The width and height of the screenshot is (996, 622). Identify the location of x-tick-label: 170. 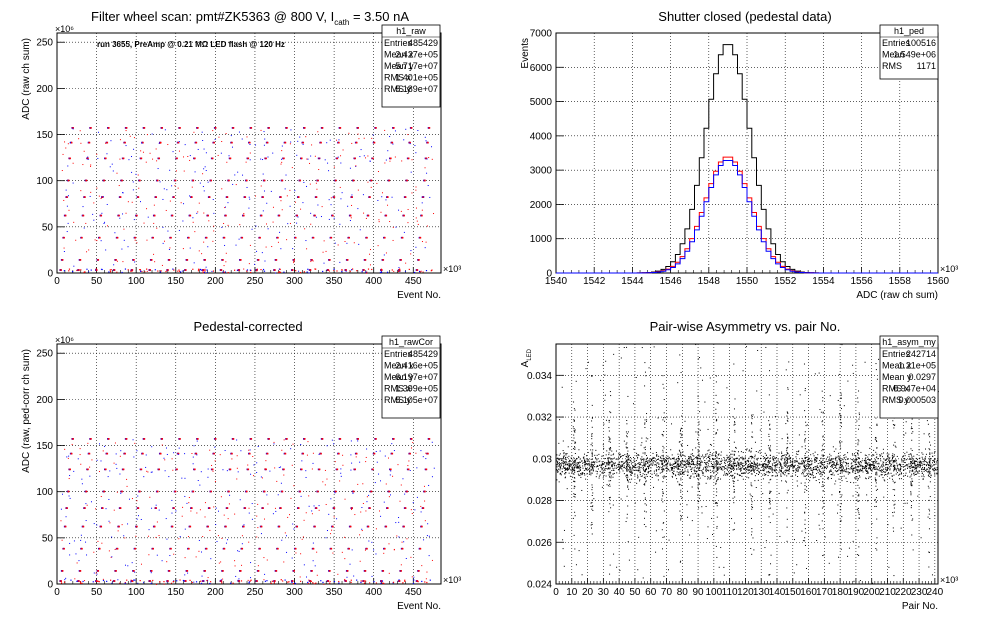
(824, 592).